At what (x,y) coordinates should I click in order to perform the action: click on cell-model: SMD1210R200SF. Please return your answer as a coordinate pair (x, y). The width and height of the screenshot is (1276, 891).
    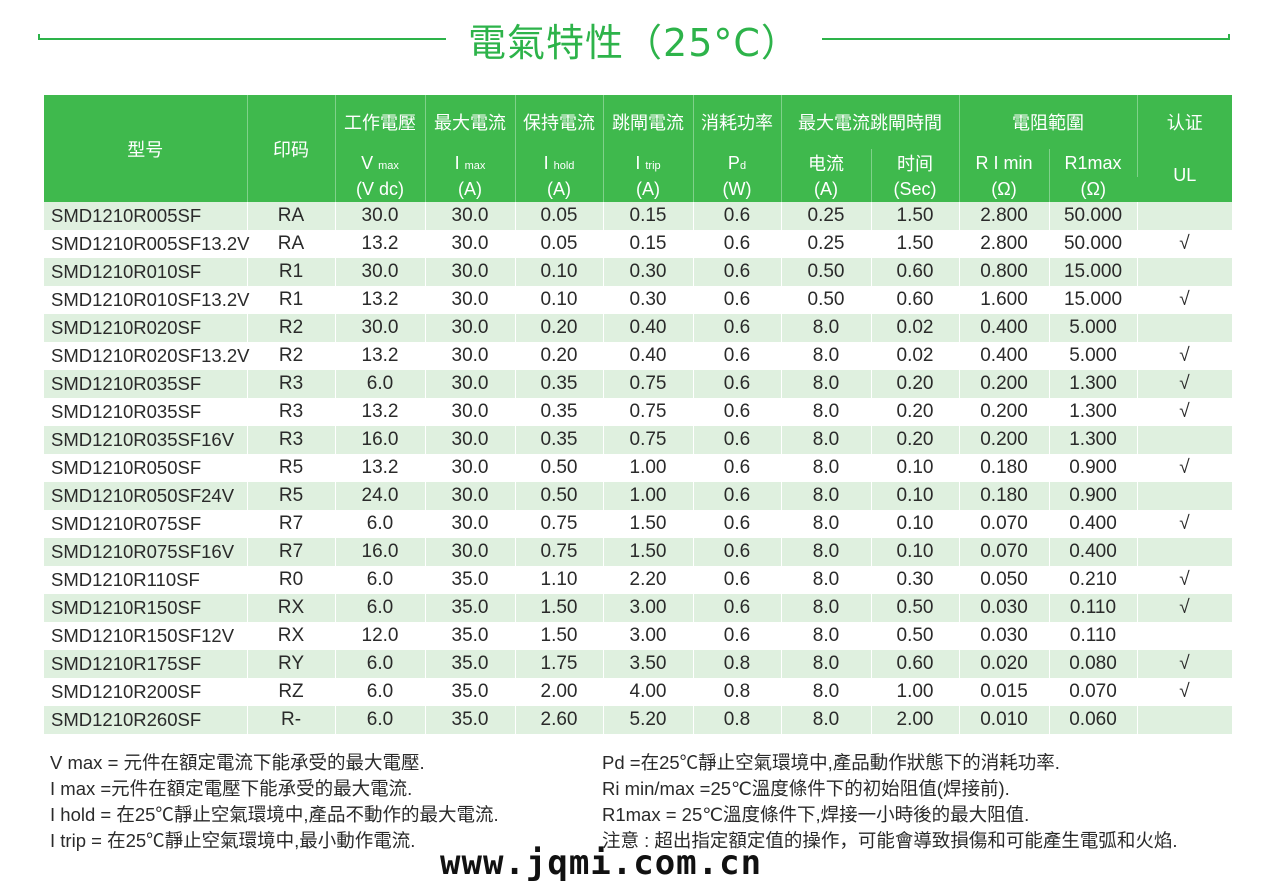
    Looking at the image, I should click on (146, 692).